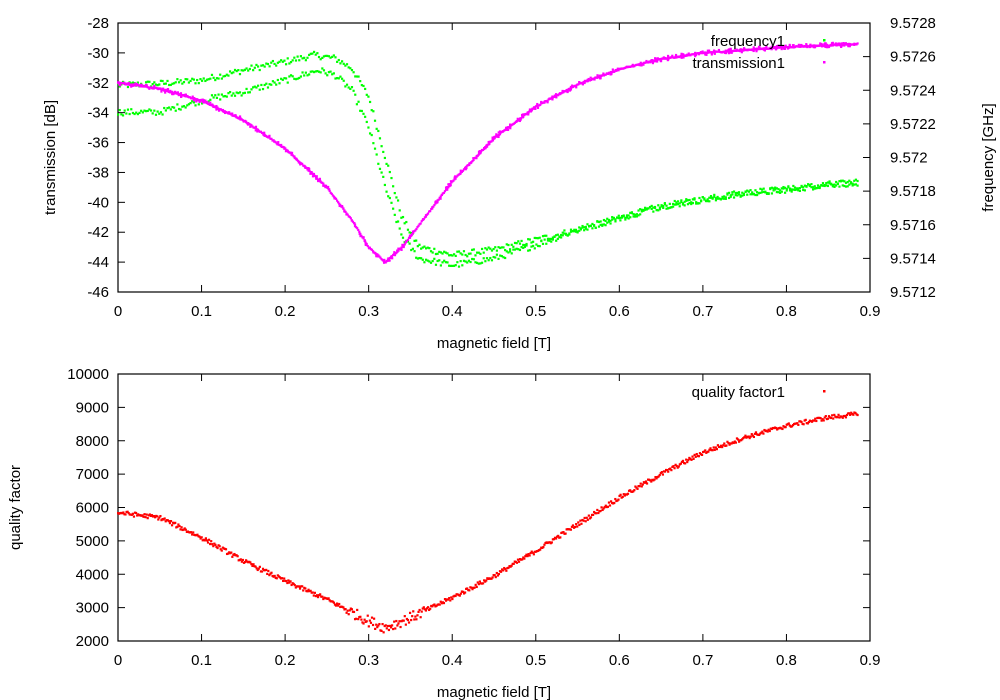 The width and height of the screenshot is (1000, 700). What do you see at coordinates (88, 374) in the screenshot?
I see `y-tick-label: 10000` at bounding box center [88, 374].